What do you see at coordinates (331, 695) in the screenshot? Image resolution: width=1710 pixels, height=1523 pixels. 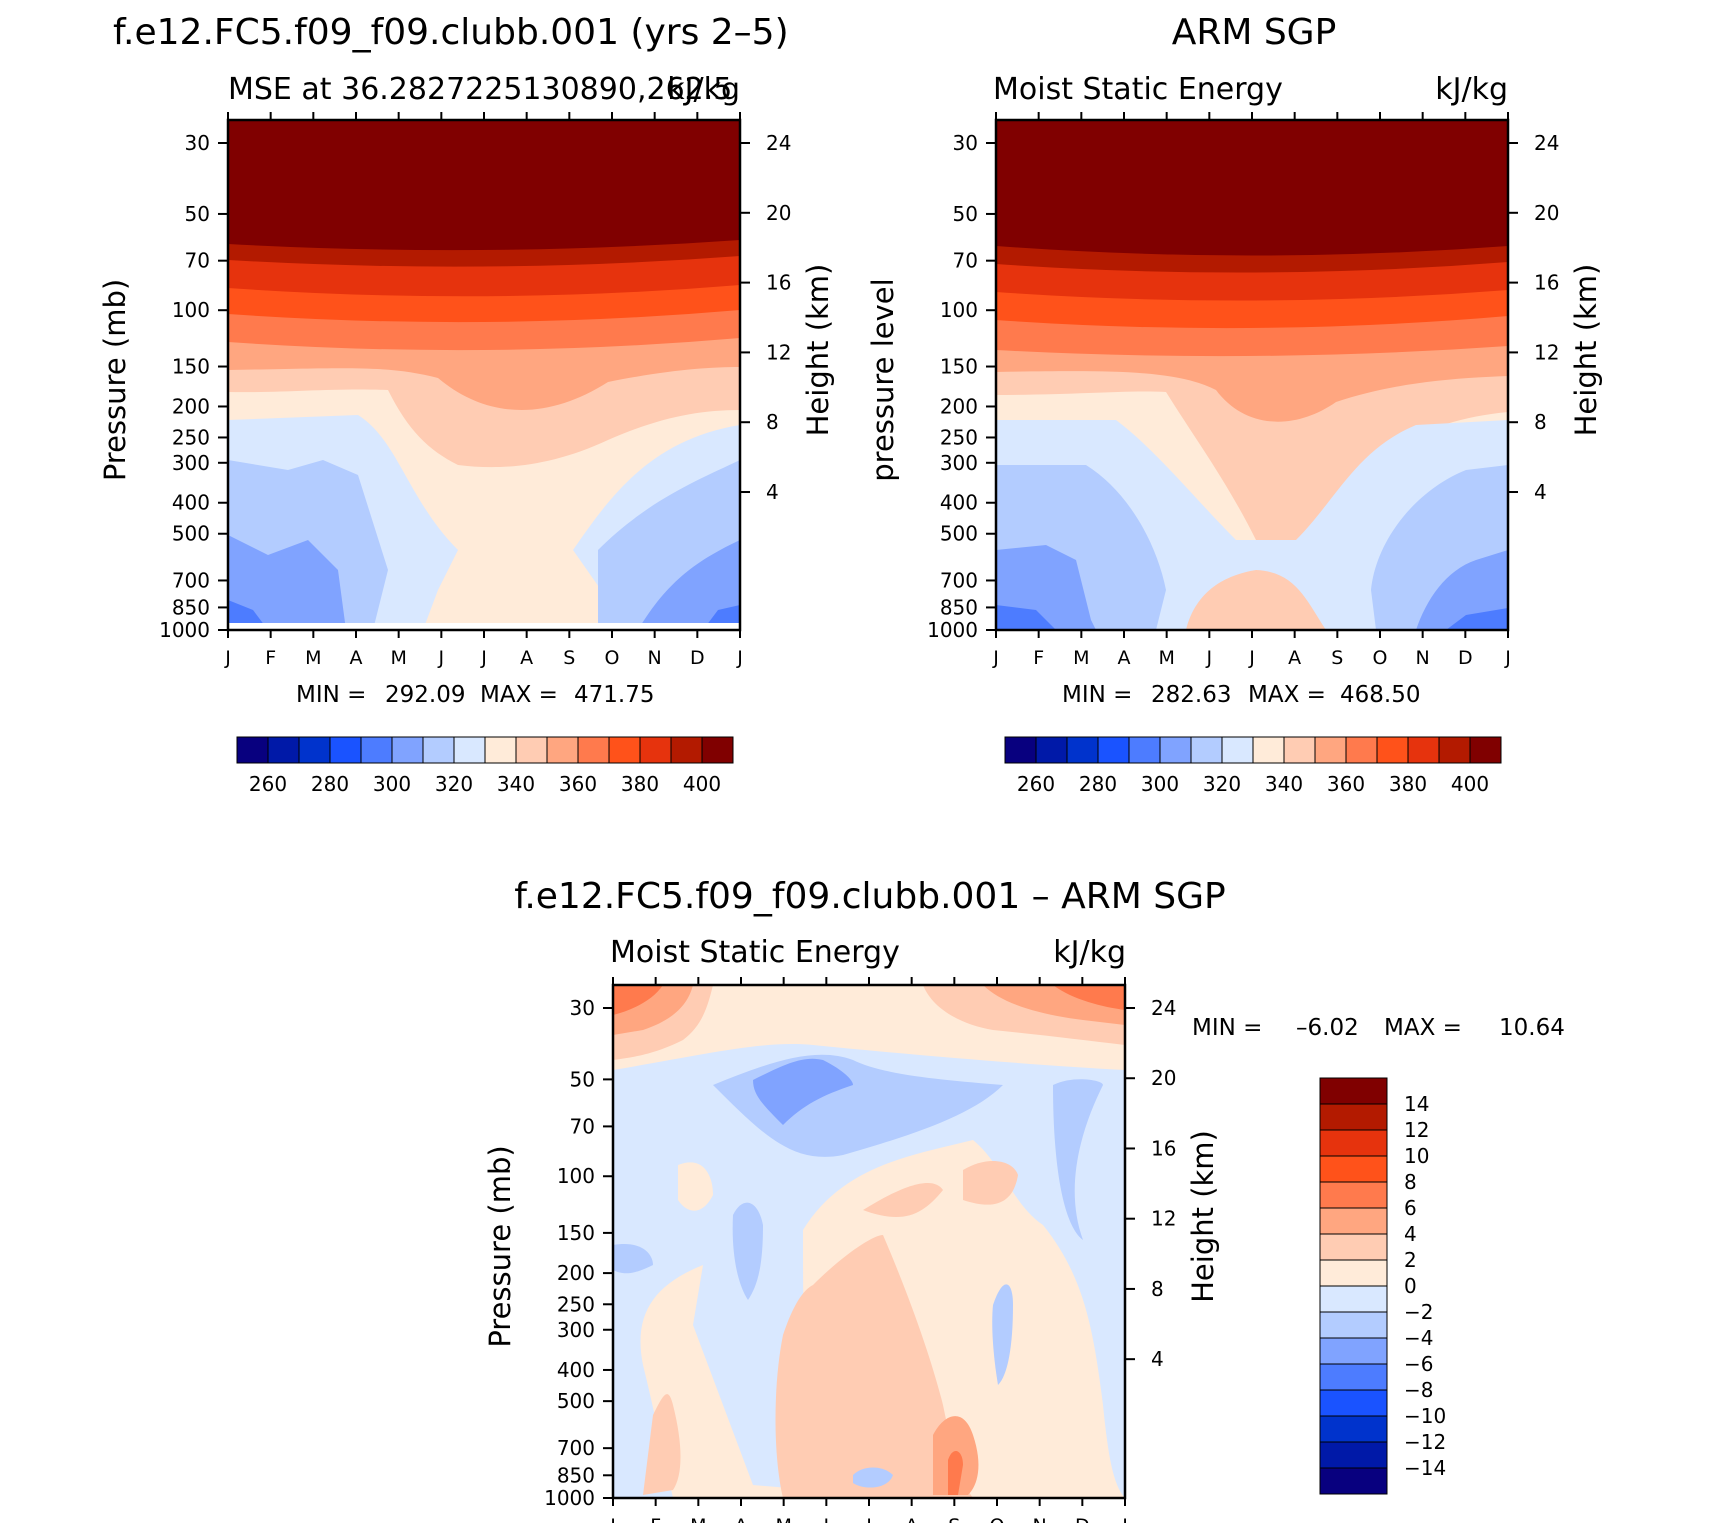 I see `panel-model-min-label: MIN =` at bounding box center [331, 695].